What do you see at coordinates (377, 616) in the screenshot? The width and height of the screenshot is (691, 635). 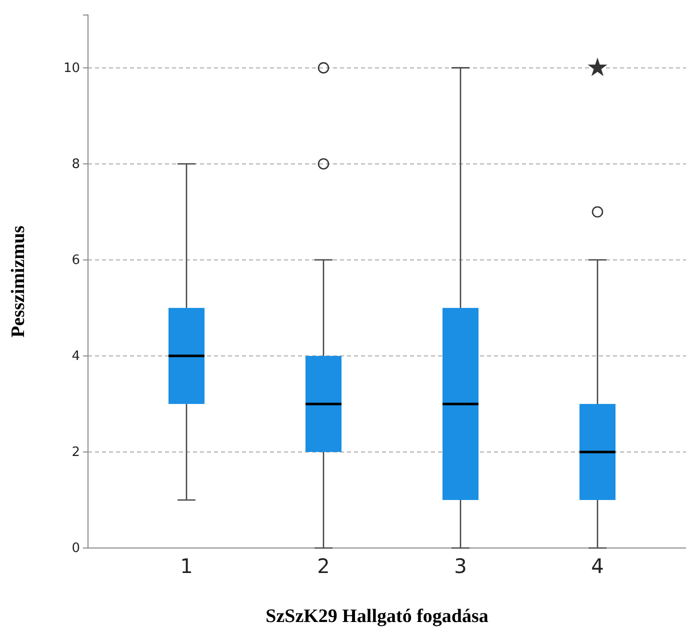 I see `x-axis-title: SzSzK29 Hallgató fogadása` at bounding box center [377, 616].